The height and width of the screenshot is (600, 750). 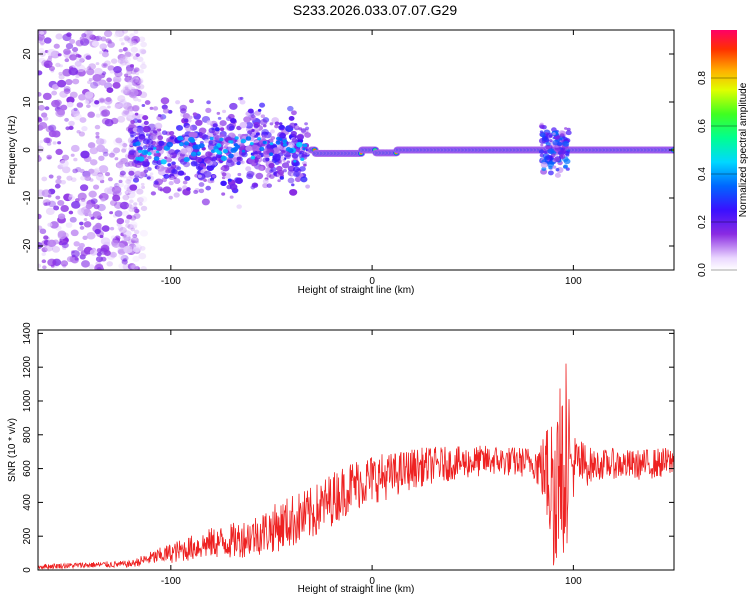 I want to click on snr-xtick-label: 100, so click(x=573, y=581).